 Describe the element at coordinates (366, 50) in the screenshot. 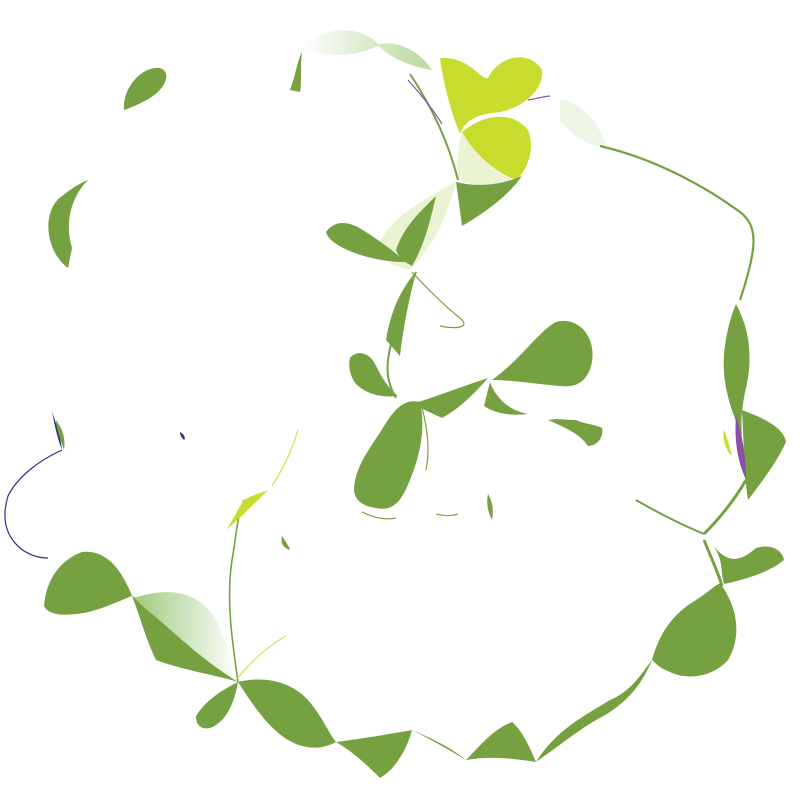

I see `ribbon` at that location.